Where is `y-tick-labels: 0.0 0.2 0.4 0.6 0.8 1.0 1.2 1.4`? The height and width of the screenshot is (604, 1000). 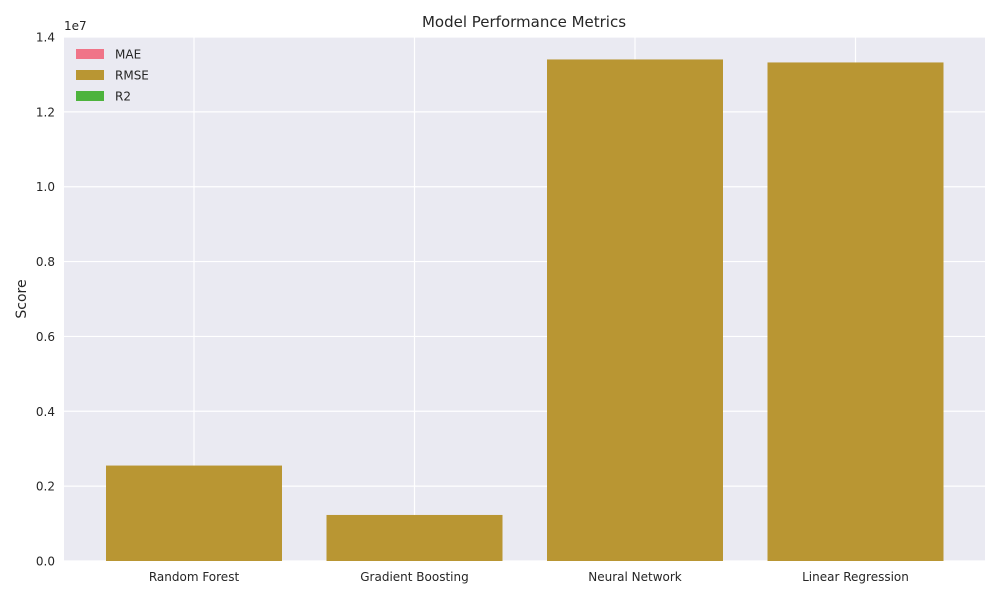
y-tick-labels: 0.0 0.2 0.4 0.6 0.8 1.0 1.2 1.4 is located at coordinates (45, 300).